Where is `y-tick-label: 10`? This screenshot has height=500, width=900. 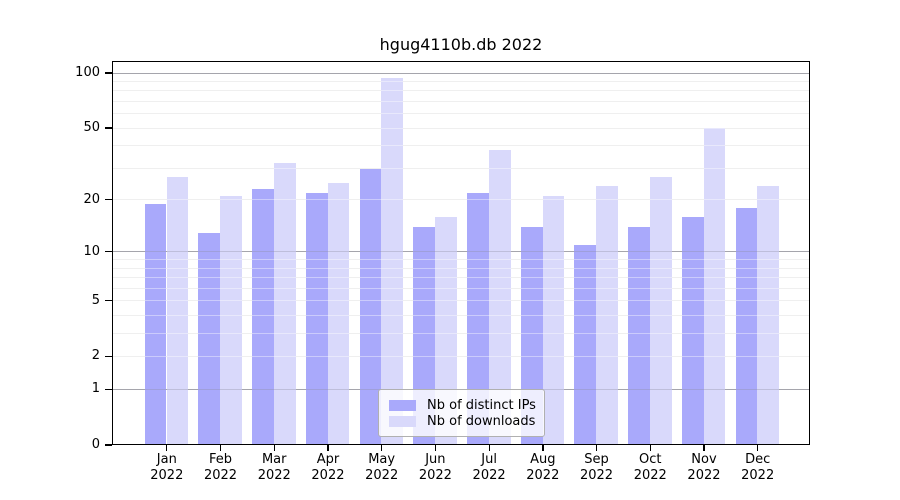 y-tick-label: 10 is located at coordinates (91, 251).